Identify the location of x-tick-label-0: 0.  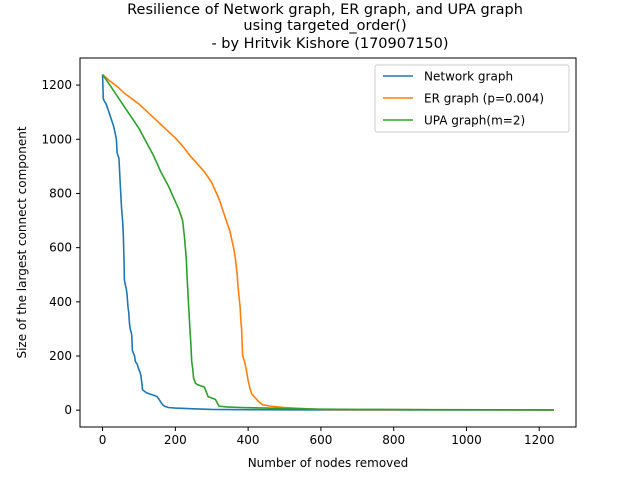
(103, 440).